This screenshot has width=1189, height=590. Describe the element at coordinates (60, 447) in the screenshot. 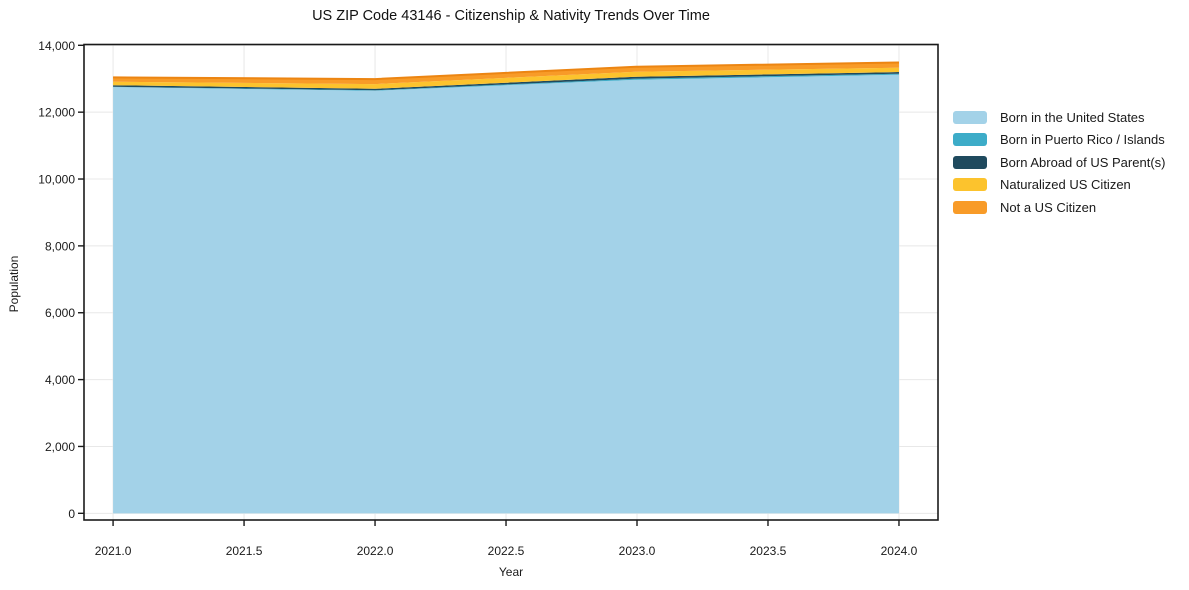

I see `y-tick-label: 2,000` at that location.